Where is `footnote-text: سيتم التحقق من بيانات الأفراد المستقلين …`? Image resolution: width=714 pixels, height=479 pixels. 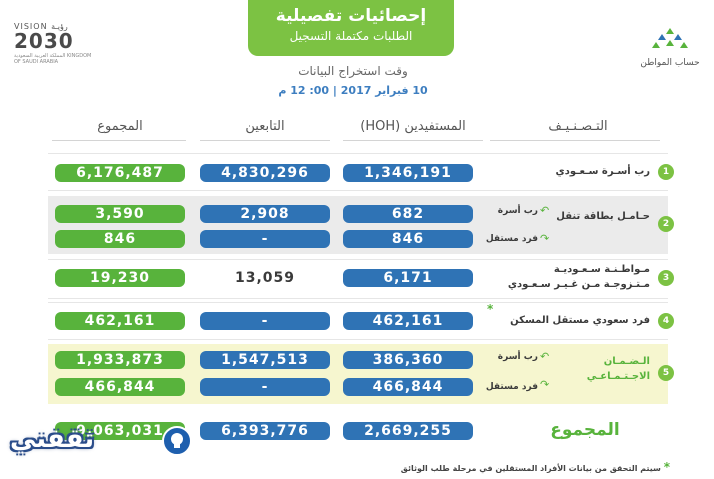 footnote-text: سيتم التحقق من بيانات الأفراد المستقلين … is located at coordinates (530, 468).